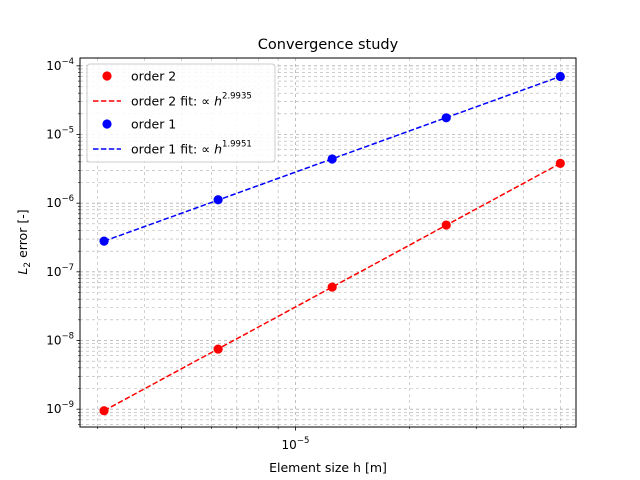 Image resolution: width=640 pixels, height=480 pixels. Describe the element at coordinates (328, 467) in the screenshot. I see `x-axis-label: Element size h [m]` at that location.